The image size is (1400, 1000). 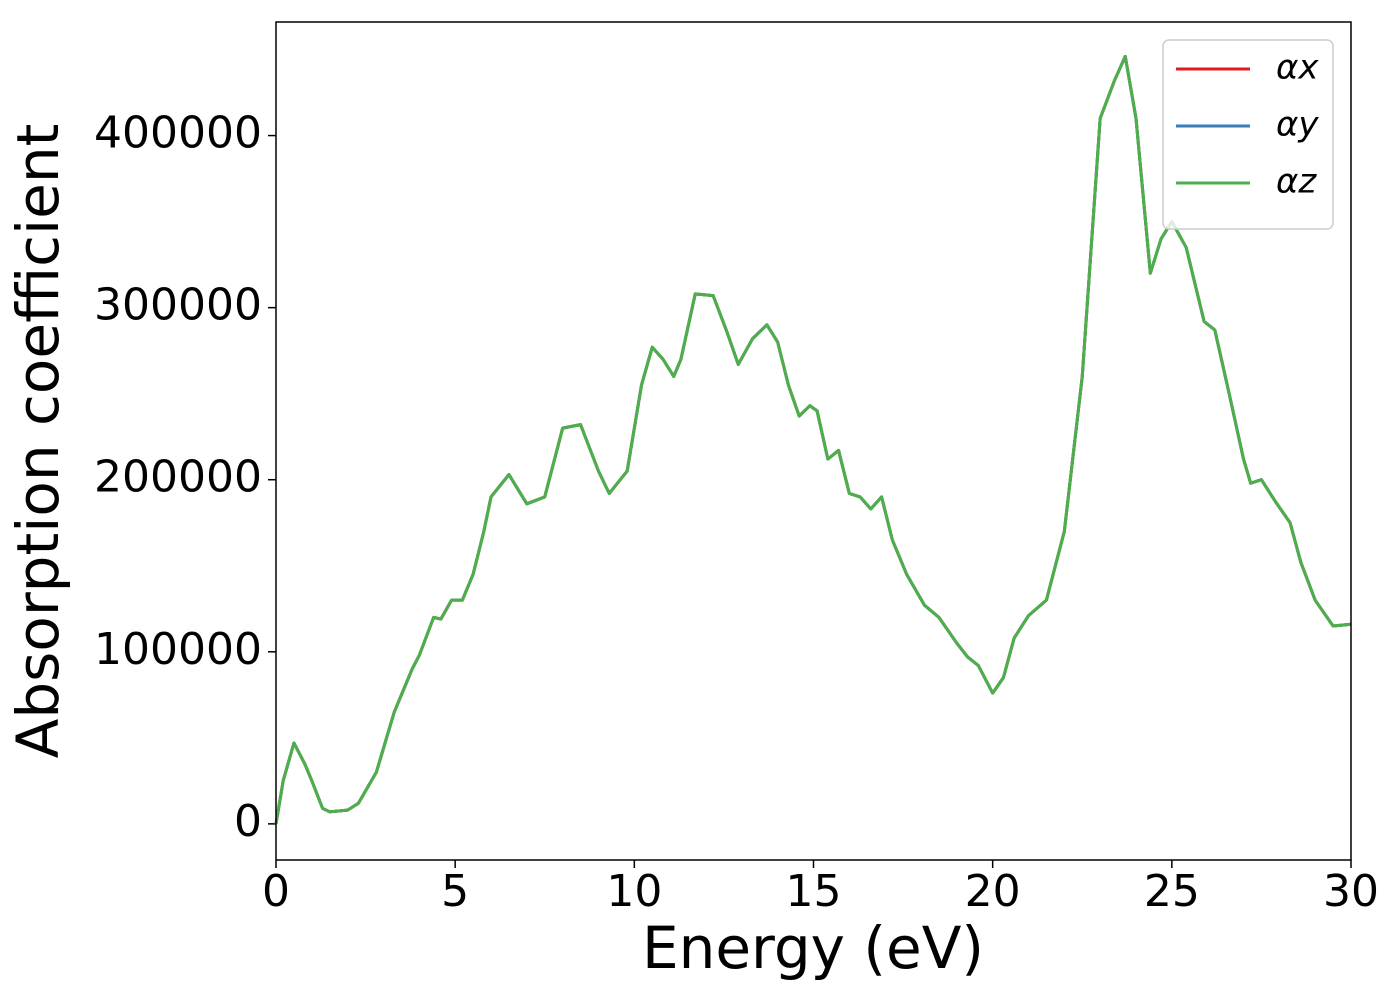 What do you see at coordinates (1172, 891) in the screenshot?
I see `x-tick-label: 25` at bounding box center [1172, 891].